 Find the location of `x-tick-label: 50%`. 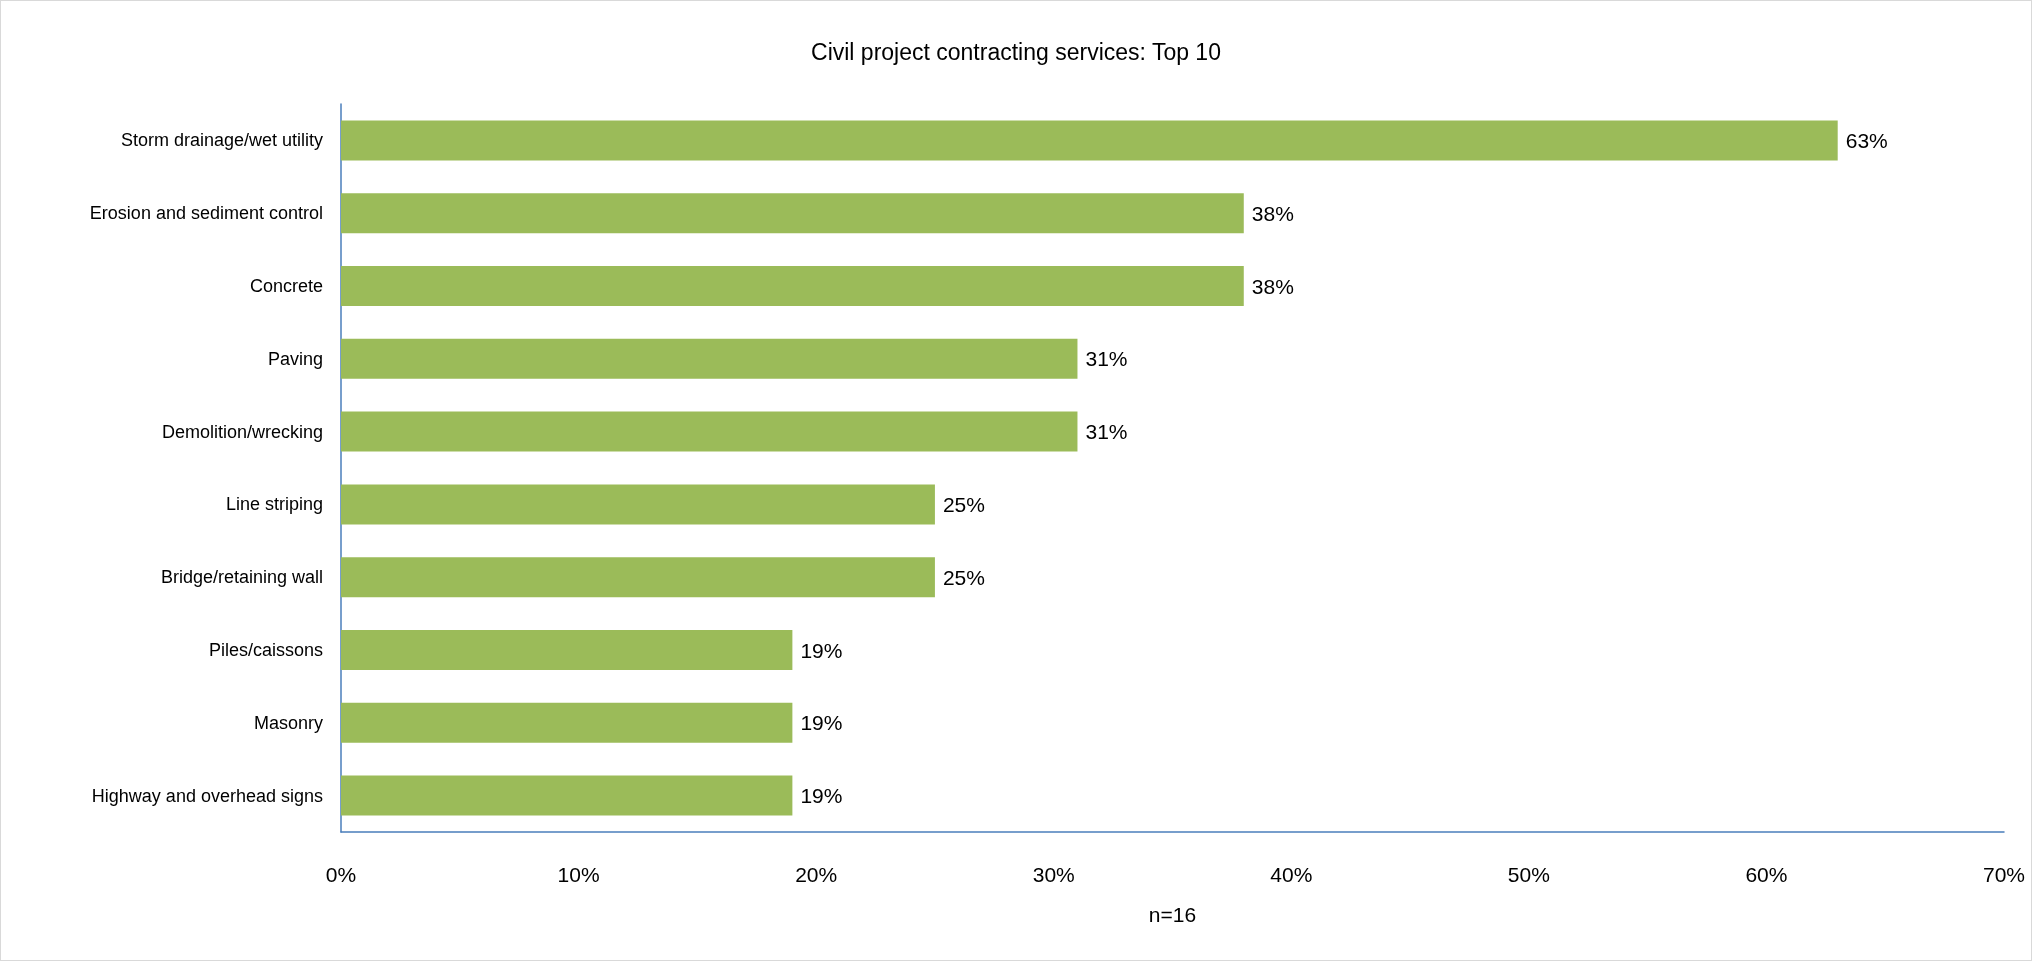

x-tick-label: 50% is located at coordinates (1528, 874).